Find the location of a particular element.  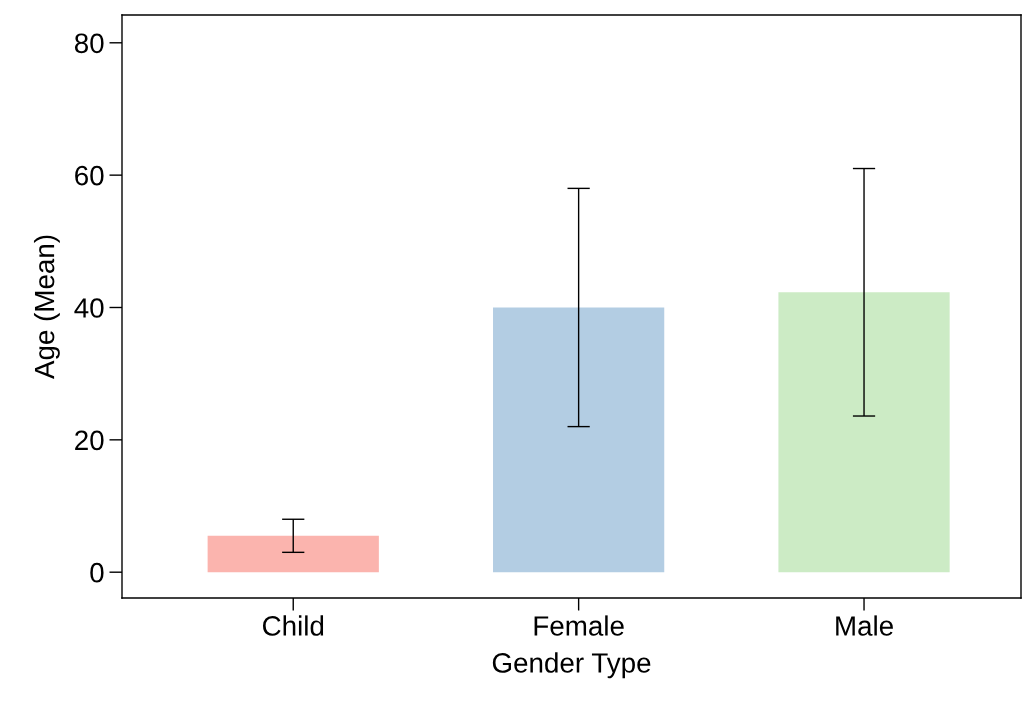

y-tick-label: 40 is located at coordinates (89, 308).